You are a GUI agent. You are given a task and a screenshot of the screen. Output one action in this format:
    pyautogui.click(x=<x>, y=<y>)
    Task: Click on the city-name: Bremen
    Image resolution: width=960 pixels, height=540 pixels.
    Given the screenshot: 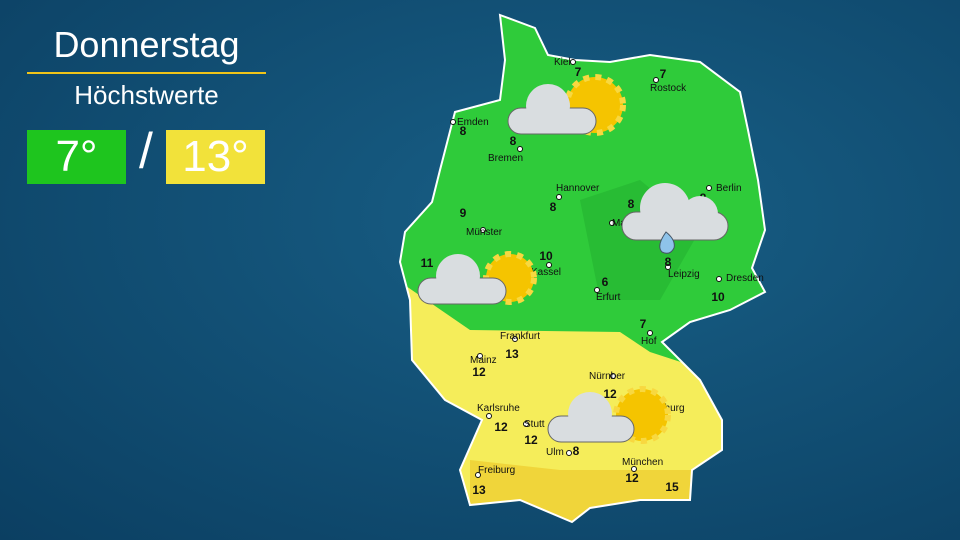 What is the action you would take?
    pyautogui.click(x=505, y=158)
    